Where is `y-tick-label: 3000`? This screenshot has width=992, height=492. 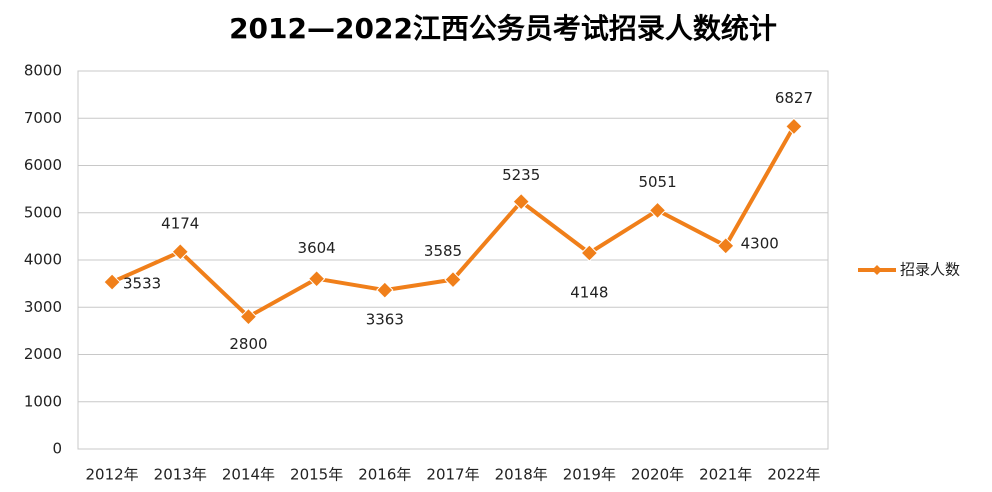 y-tick-label: 3000 is located at coordinates (43, 307).